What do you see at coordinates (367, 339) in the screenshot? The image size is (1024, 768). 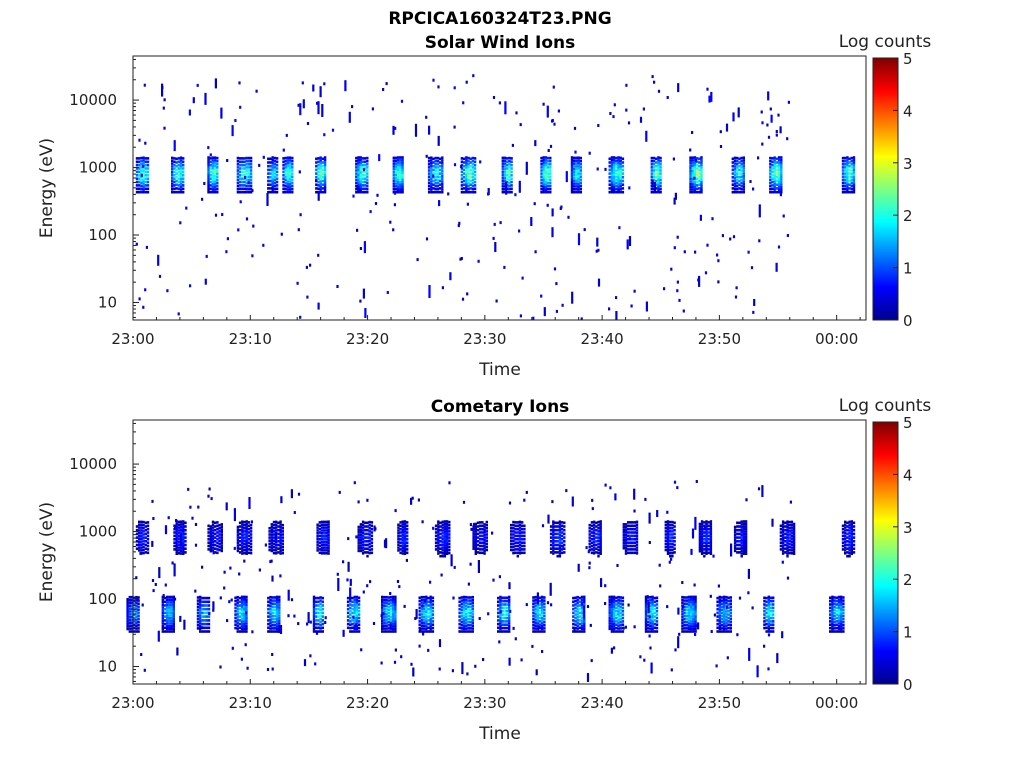 I see `x-tick-label: 23:20` at bounding box center [367, 339].